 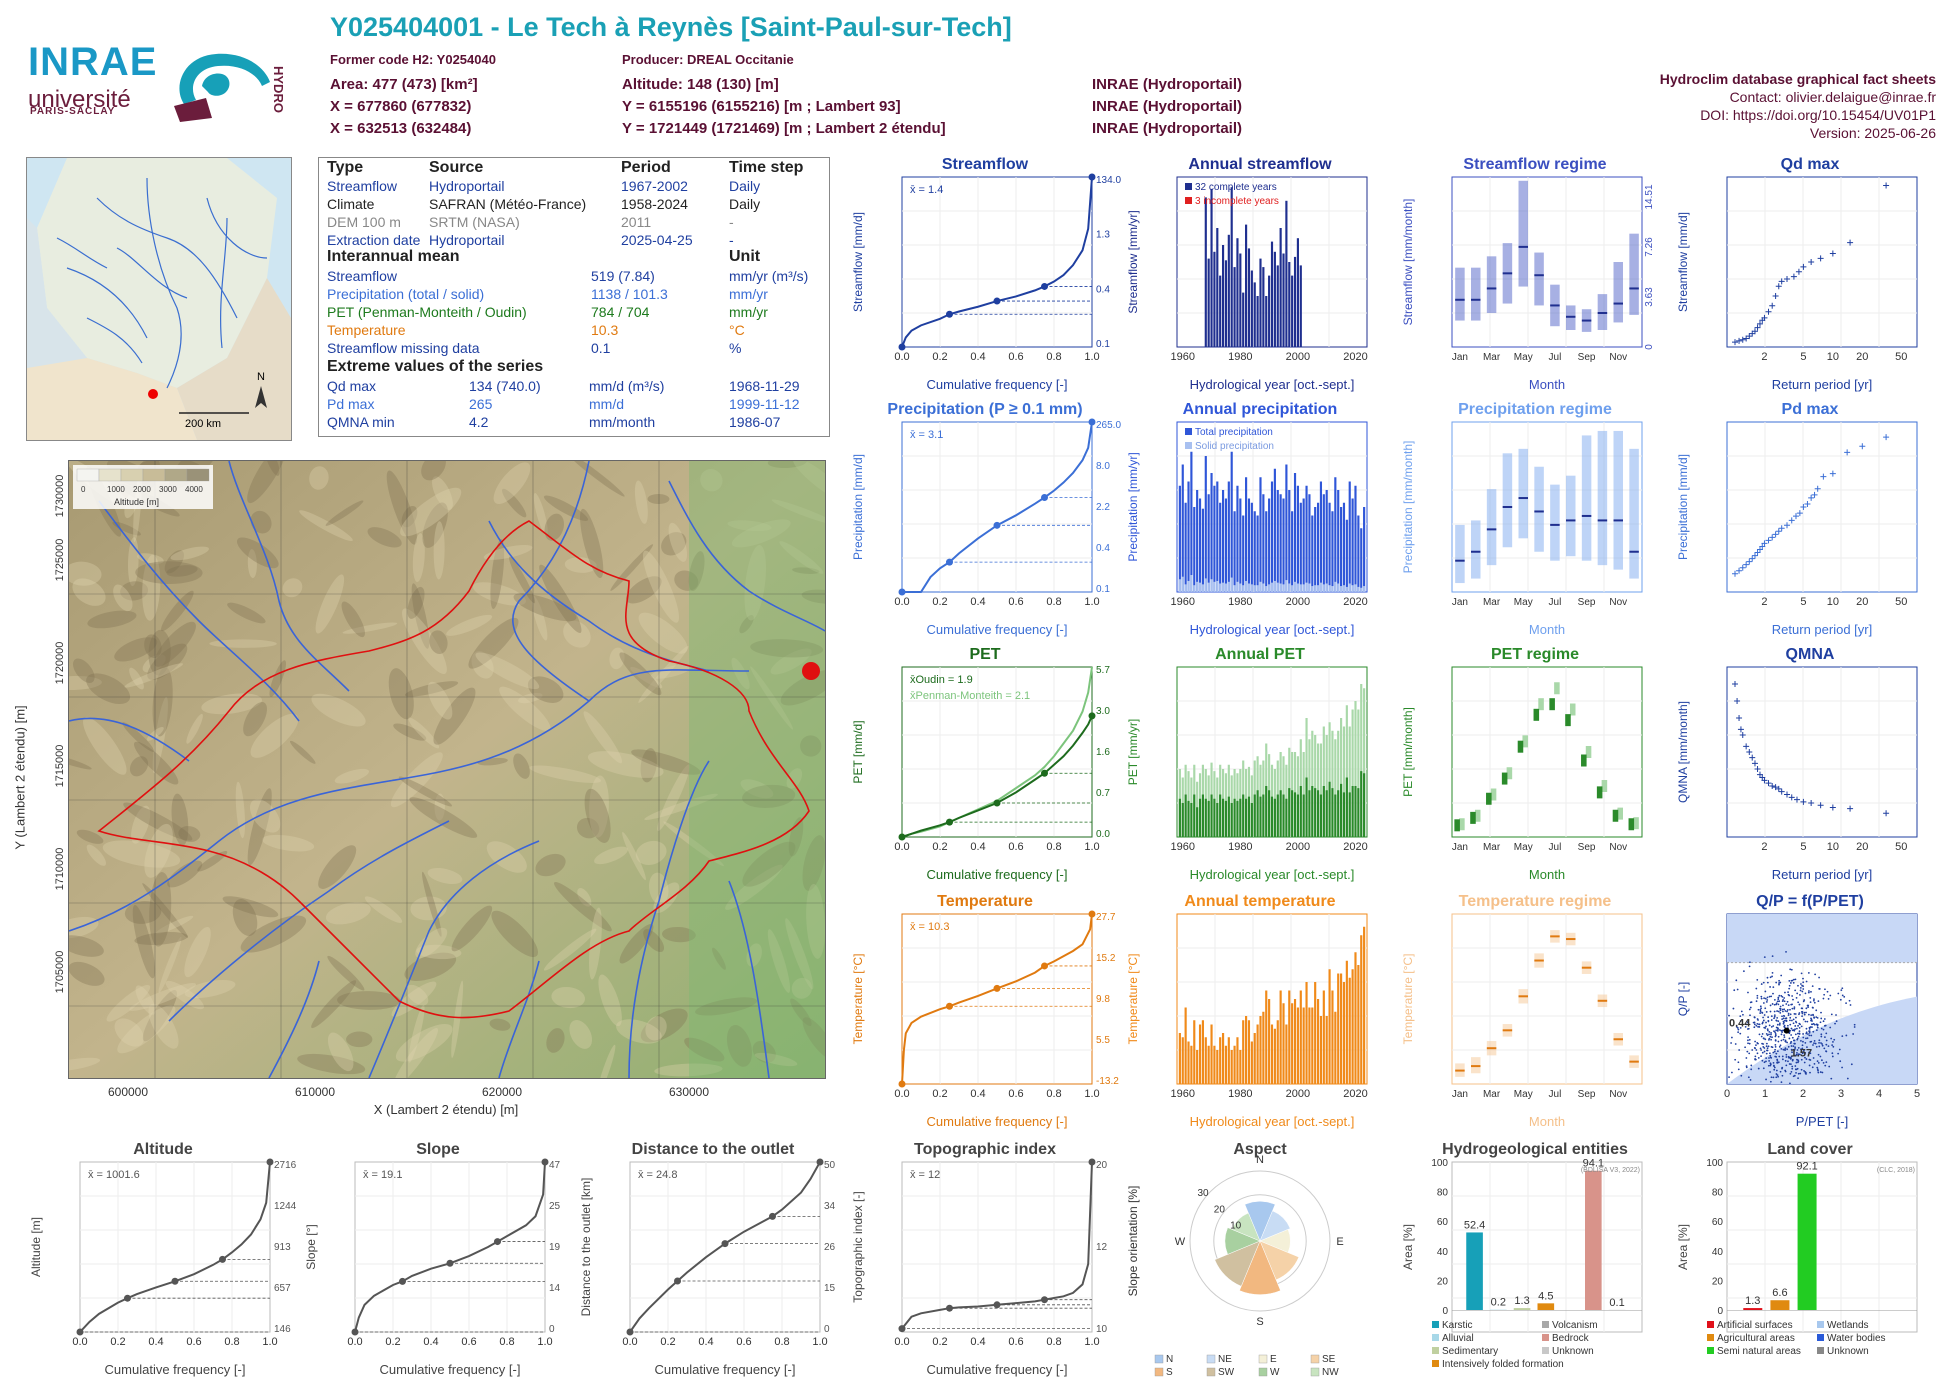 What do you see at coordinates (1492, 1094) in the screenshot?
I see `month-tick: Mar` at bounding box center [1492, 1094].